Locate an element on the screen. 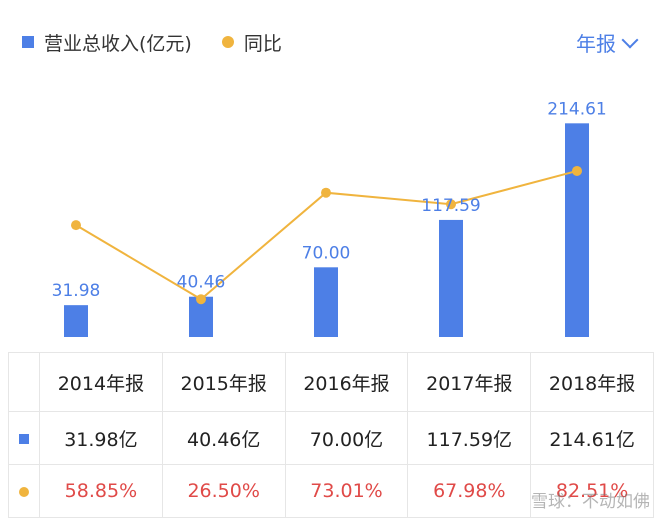  bar-value-label: 70.00 is located at coordinates (326, 253).